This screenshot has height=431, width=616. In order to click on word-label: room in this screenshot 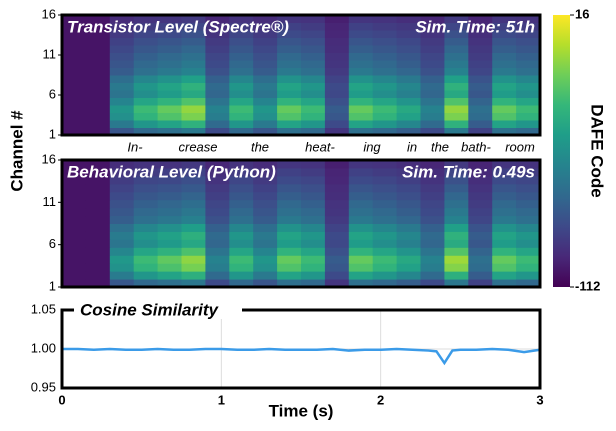, I will do `click(520, 146)`.